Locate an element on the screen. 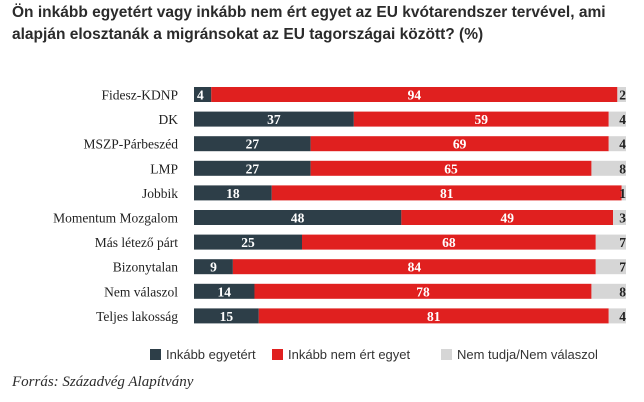 This screenshot has height=402, width=644. category-label-nem-v-laszol: Nem válaszol is located at coordinates (141, 291).